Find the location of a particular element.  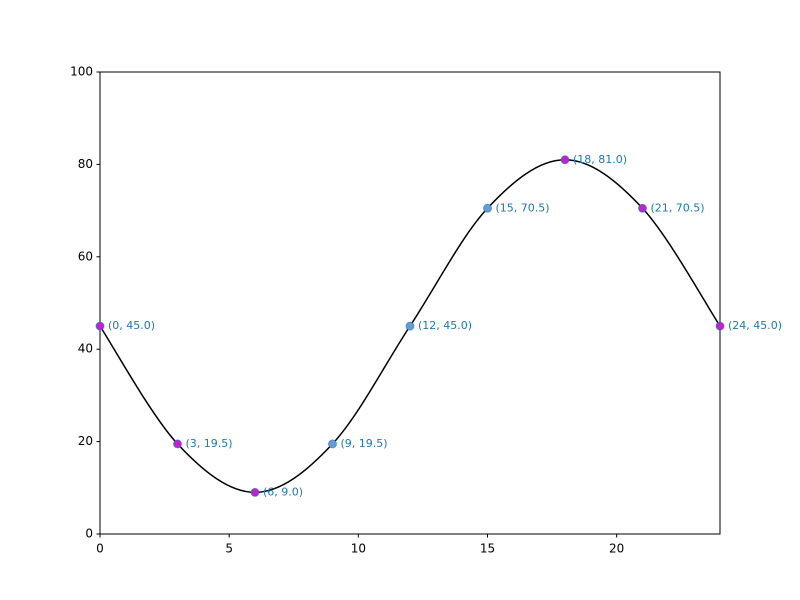

y-tick-label: 0 is located at coordinates (89, 534).